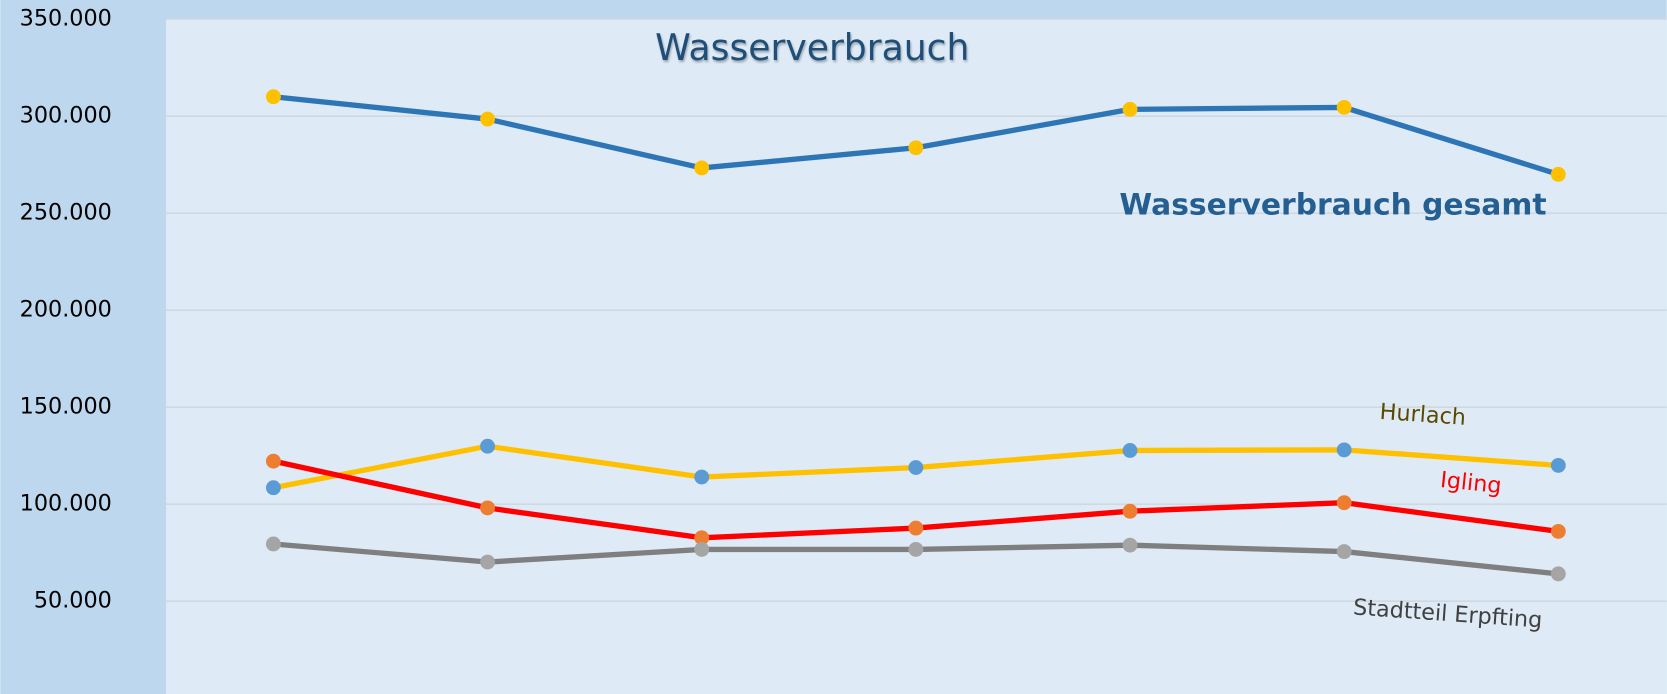 This screenshot has height=694, width=1667. Describe the element at coordinates (73, 601) in the screenshot. I see `y-tick-label: 50.000` at that location.